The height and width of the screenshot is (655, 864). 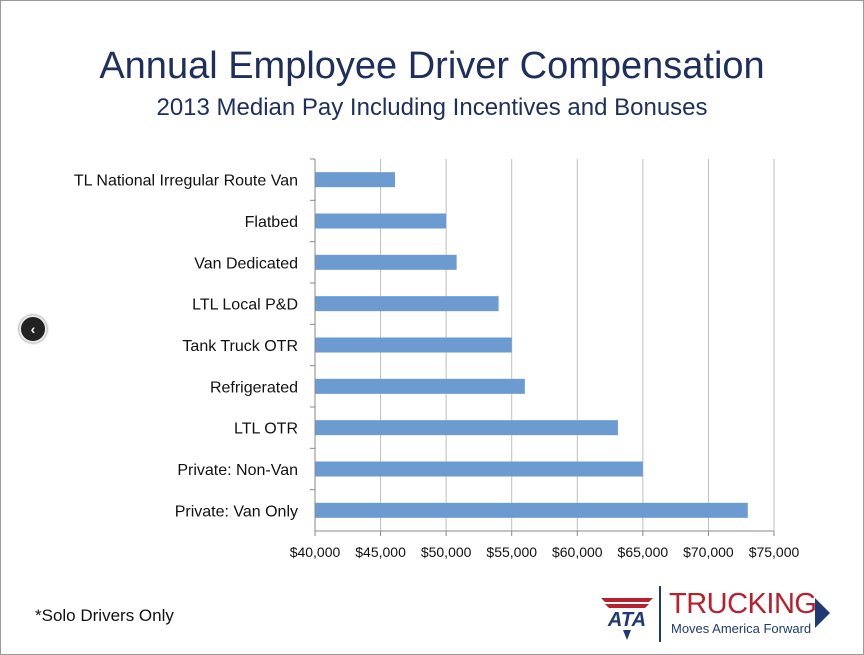 What do you see at coordinates (511, 552) in the screenshot?
I see `x-tick-label: $55,000` at bounding box center [511, 552].